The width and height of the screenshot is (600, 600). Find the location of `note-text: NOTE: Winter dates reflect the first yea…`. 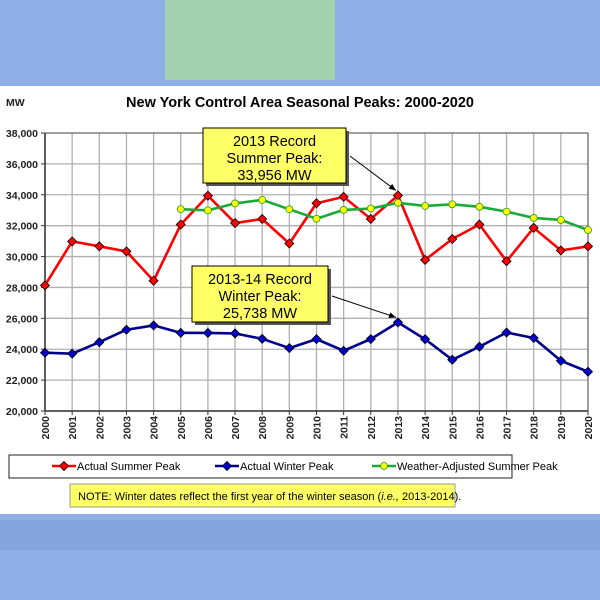

note-text: NOTE: Winter dates reflect the first yea… is located at coordinates (269, 497).